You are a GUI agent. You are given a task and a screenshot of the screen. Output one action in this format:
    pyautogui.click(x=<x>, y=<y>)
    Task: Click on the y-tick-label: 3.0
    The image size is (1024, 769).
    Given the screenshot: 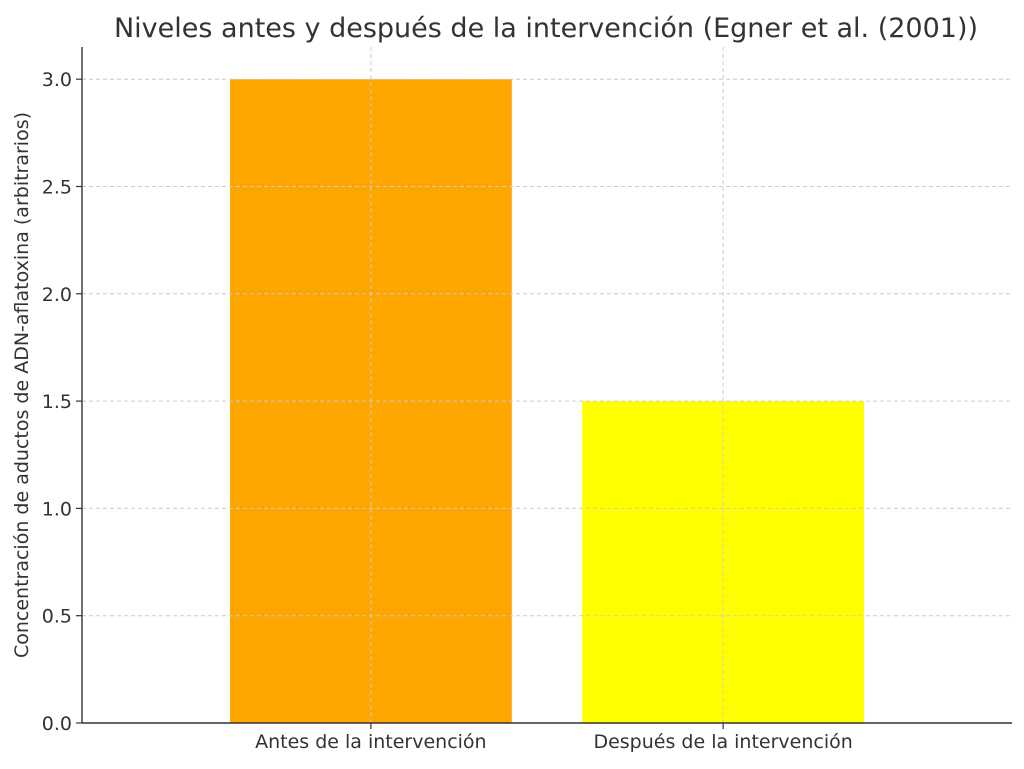 What is the action you would take?
    pyautogui.click(x=57, y=80)
    